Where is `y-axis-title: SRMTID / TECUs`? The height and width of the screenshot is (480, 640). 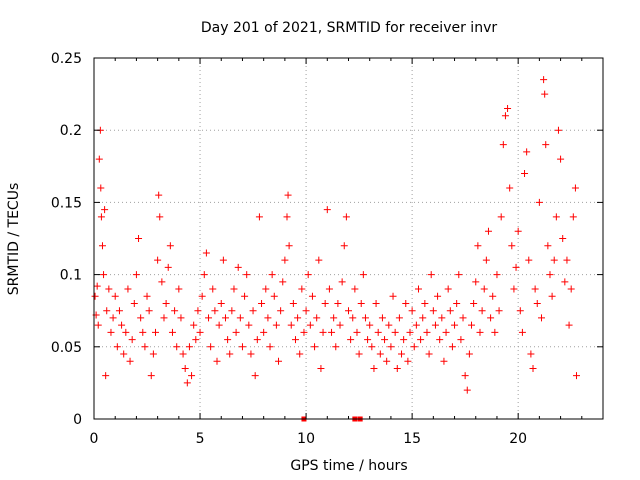 y-axis-title: SRMTID / TECUs is located at coordinates (14, 239).